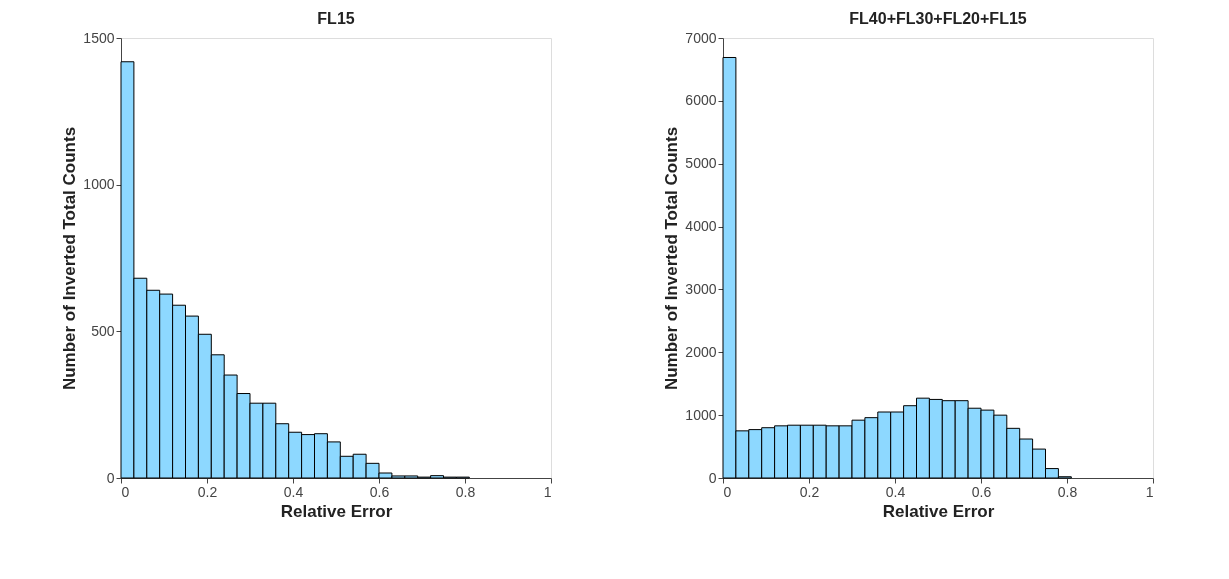 The width and height of the screenshot is (1229, 579). I want to click on y-tick-label: 7000, so click(701, 37).